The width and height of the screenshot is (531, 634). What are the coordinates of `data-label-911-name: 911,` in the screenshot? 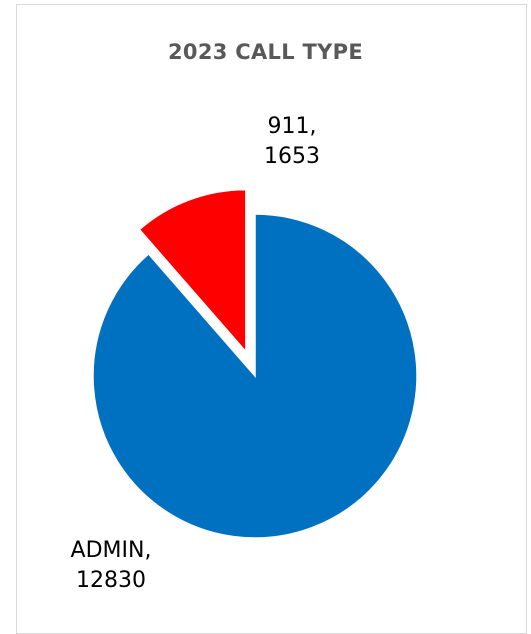 It's located at (292, 126).